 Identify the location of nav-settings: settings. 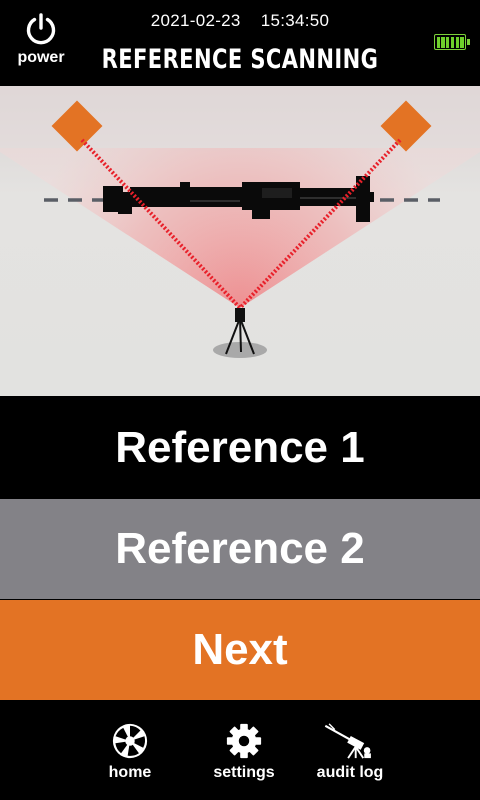
(244, 752).